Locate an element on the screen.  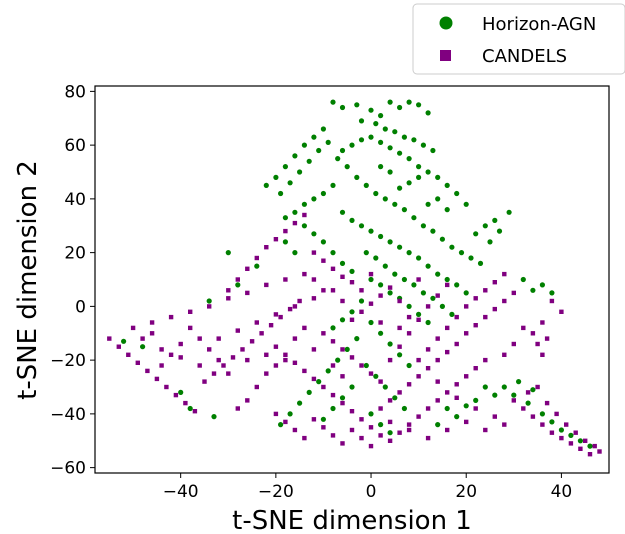
y-tick-label: −60 is located at coordinates (68, 469).